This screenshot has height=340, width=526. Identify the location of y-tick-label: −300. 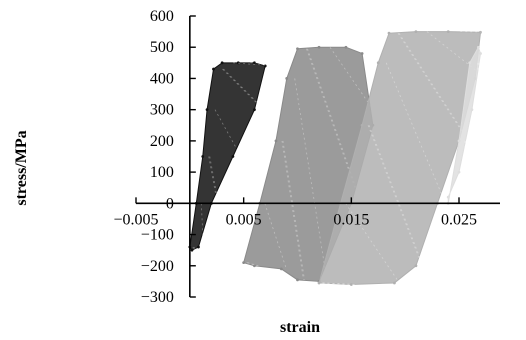
(157, 297).